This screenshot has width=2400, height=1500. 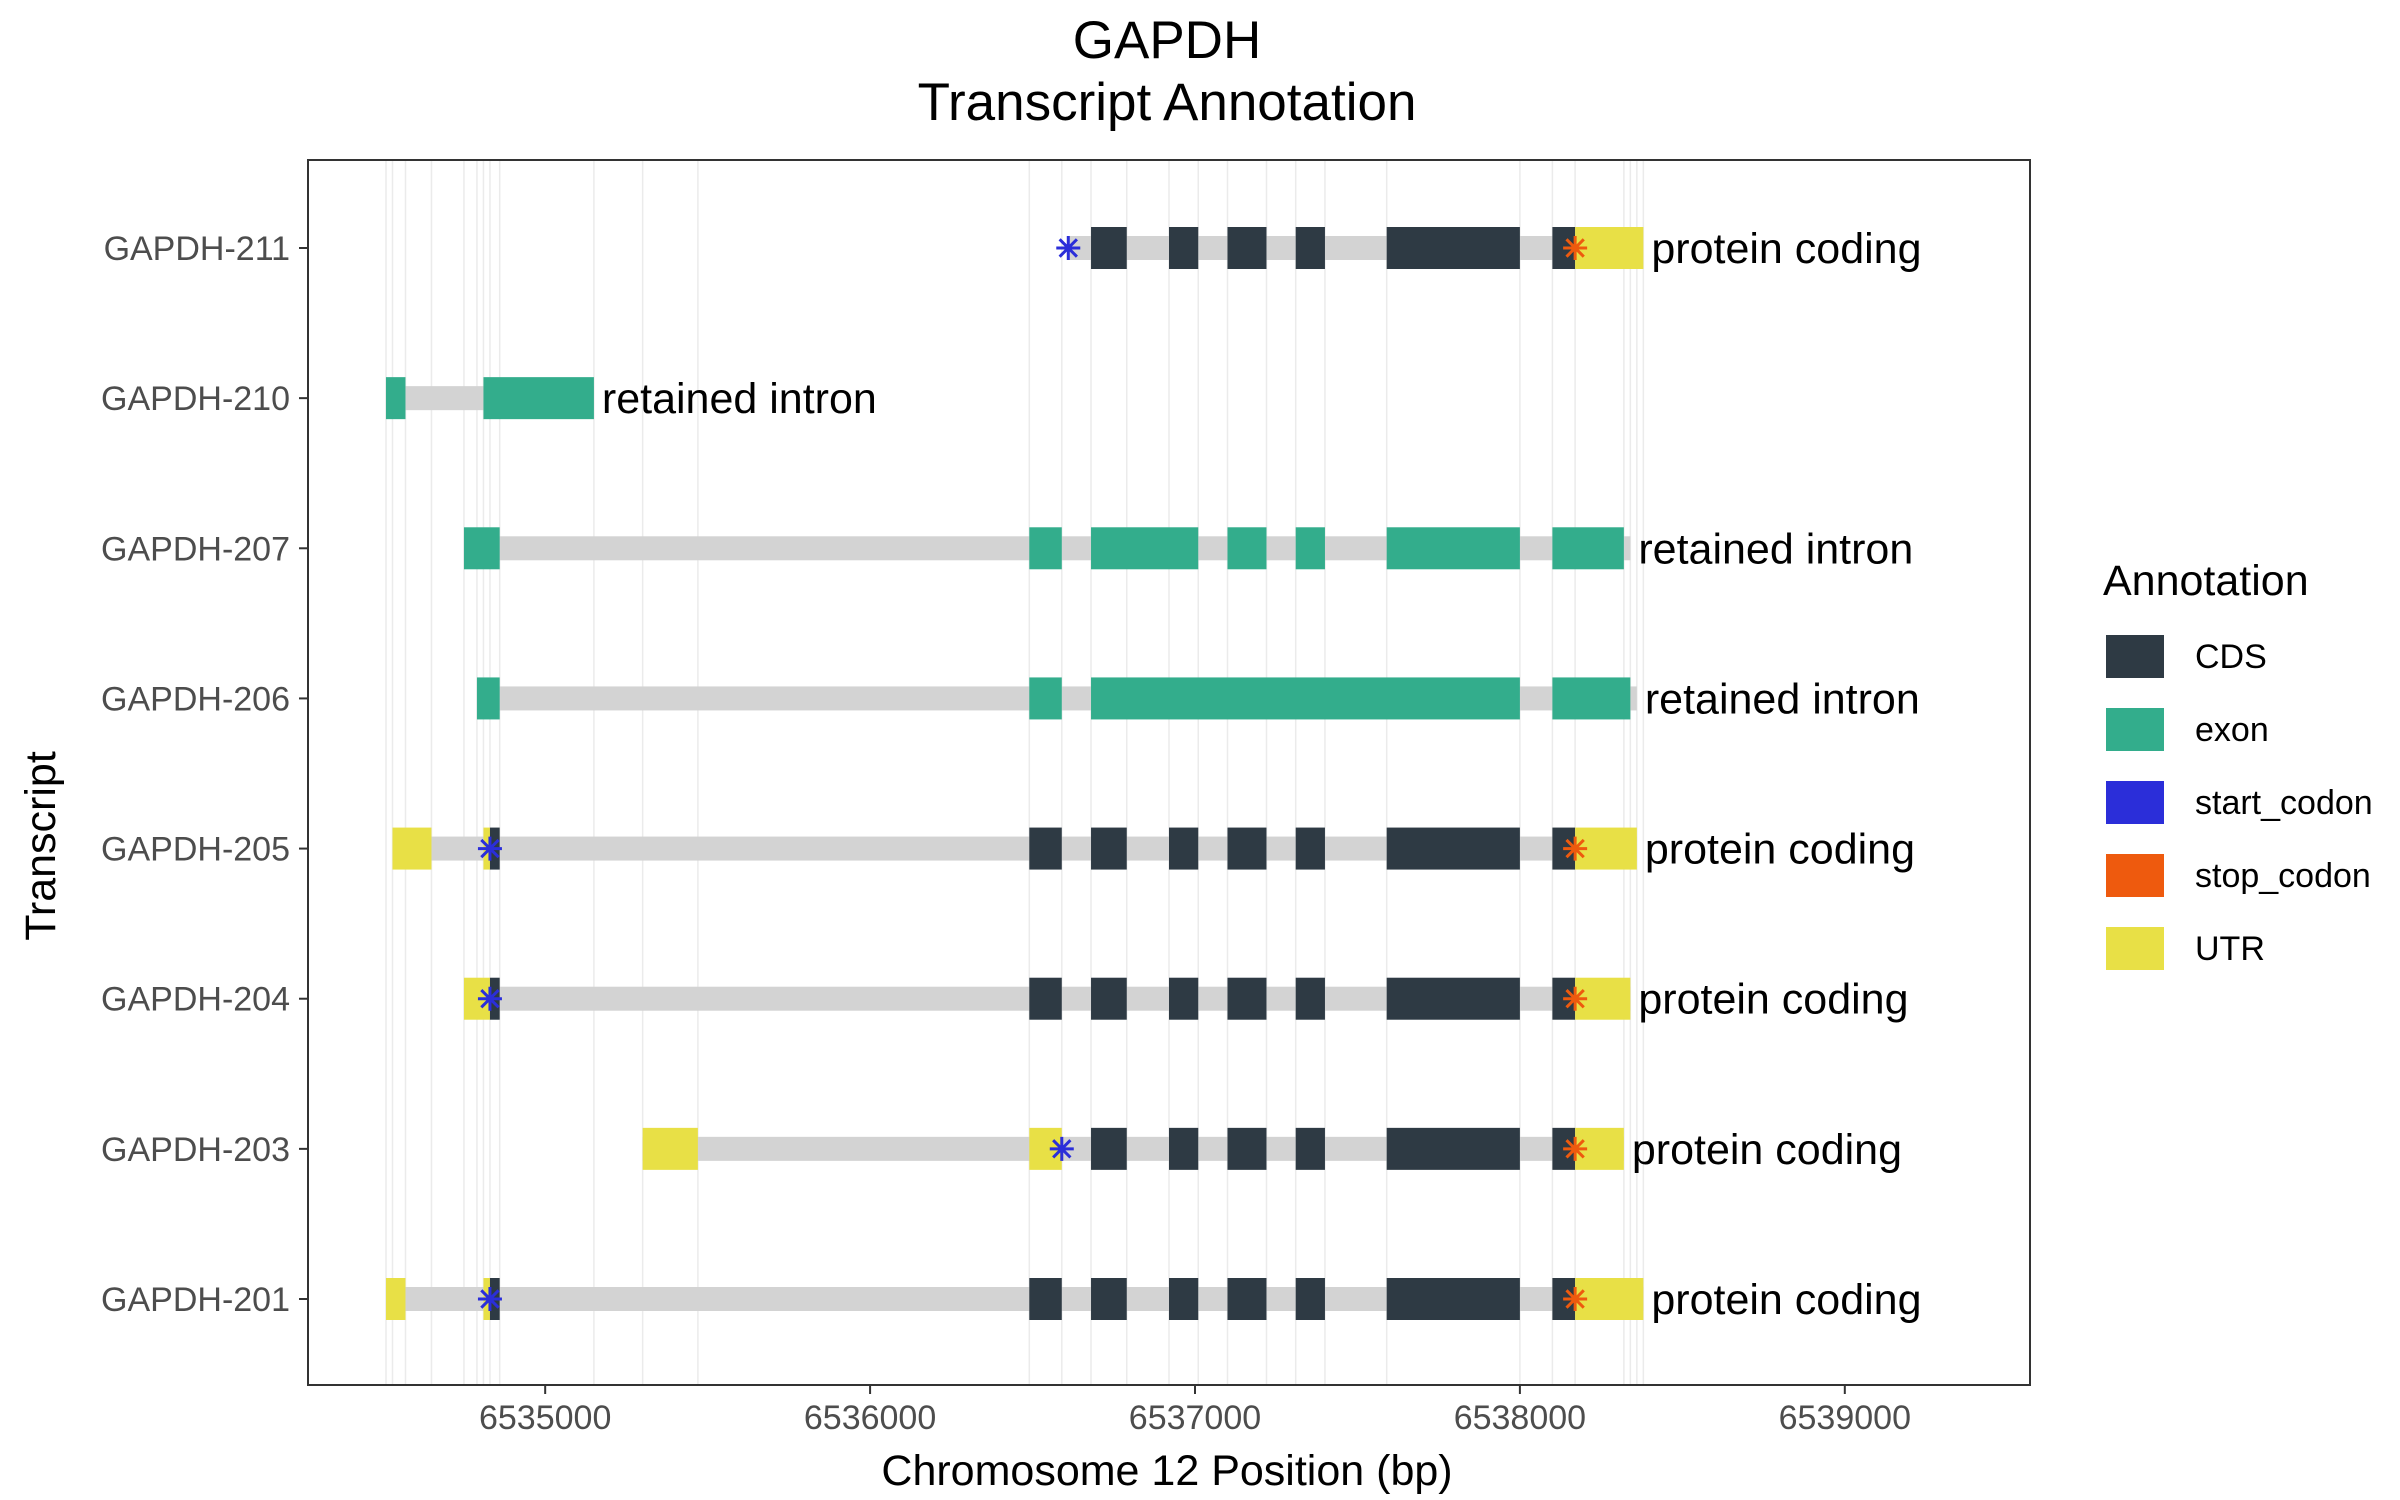 I want to click on y-tick-label: GAPDH-207, so click(x=195, y=549).